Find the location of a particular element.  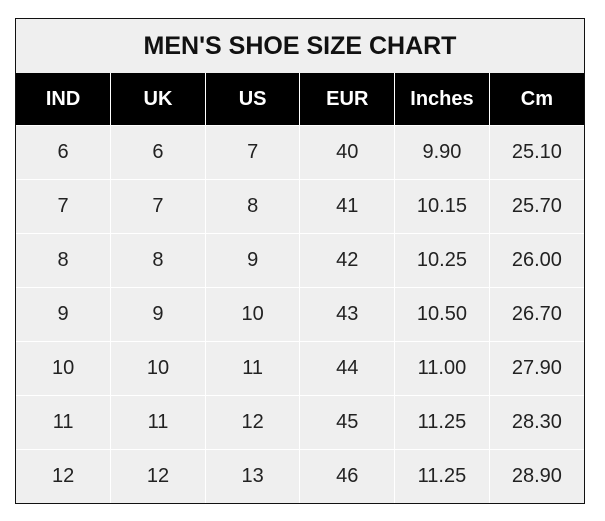

cell-cm: 28.90 is located at coordinates (536, 476).